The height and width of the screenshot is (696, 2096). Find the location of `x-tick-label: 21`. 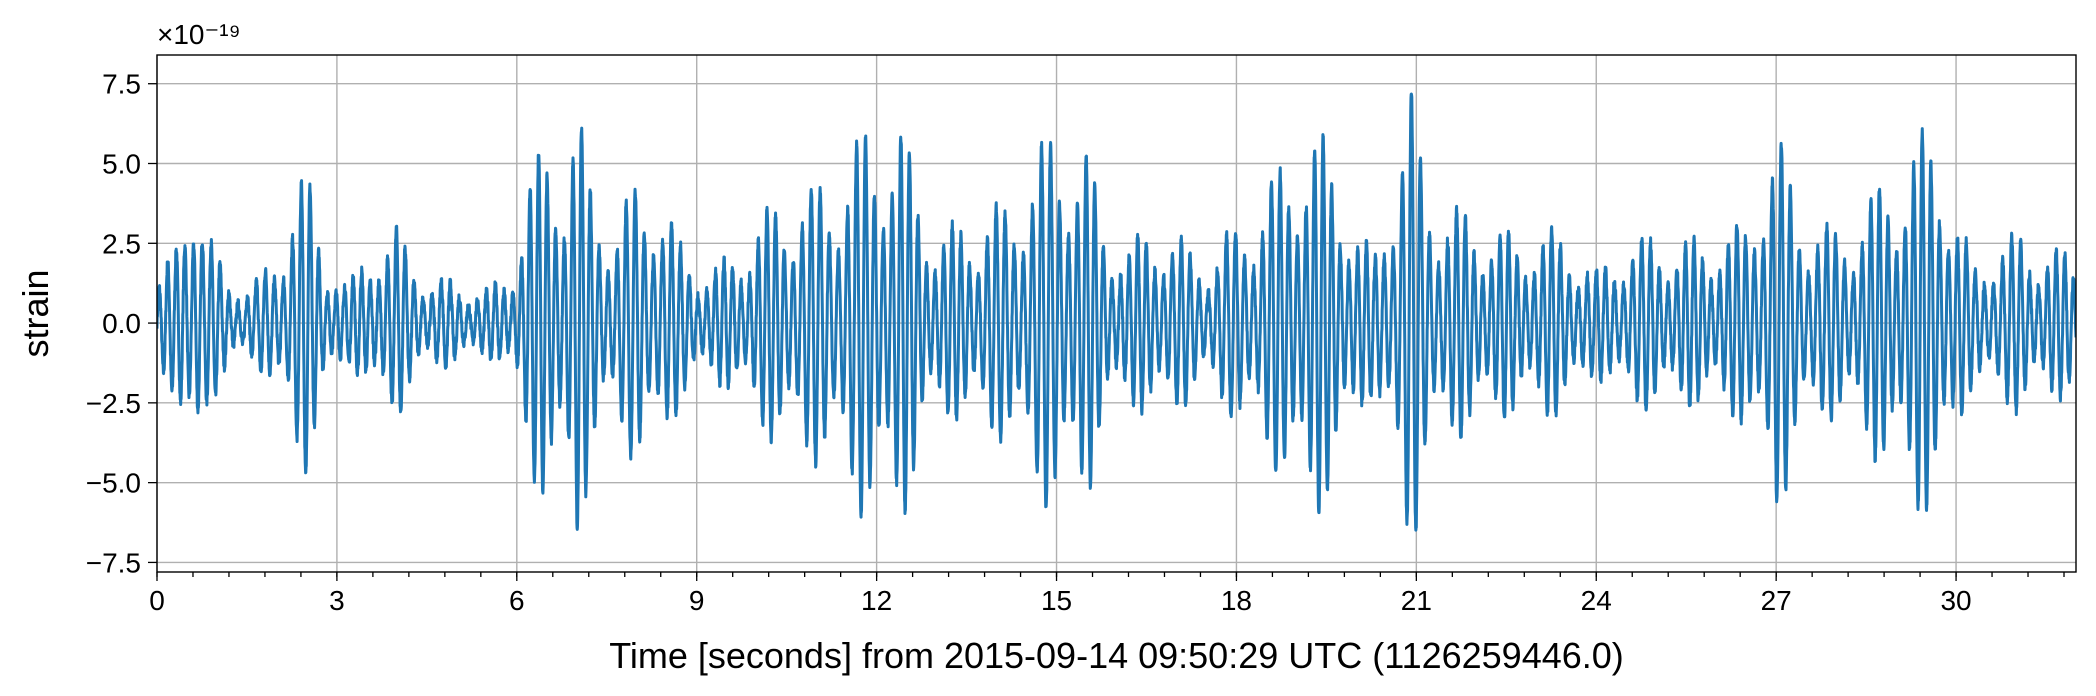

x-tick-label: 21 is located at coordinates (1416, 600).